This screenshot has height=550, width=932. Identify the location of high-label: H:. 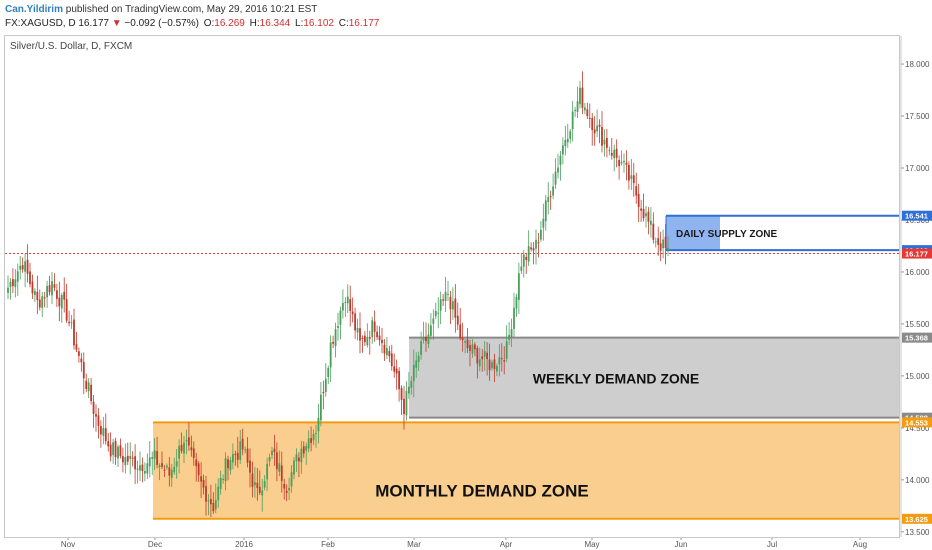
(254, 23).